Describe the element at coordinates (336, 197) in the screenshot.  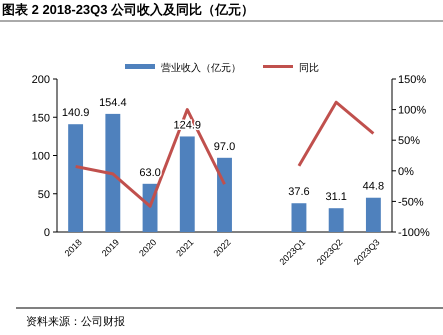
I see `data-label: 31.1` at that location.